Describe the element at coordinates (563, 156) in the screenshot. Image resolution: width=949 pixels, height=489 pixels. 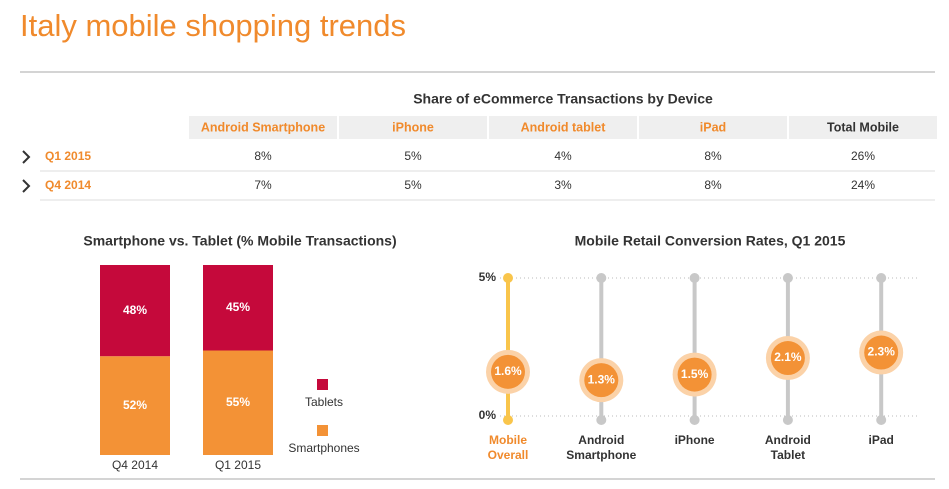
I see `table-cell: 4%` at that location.